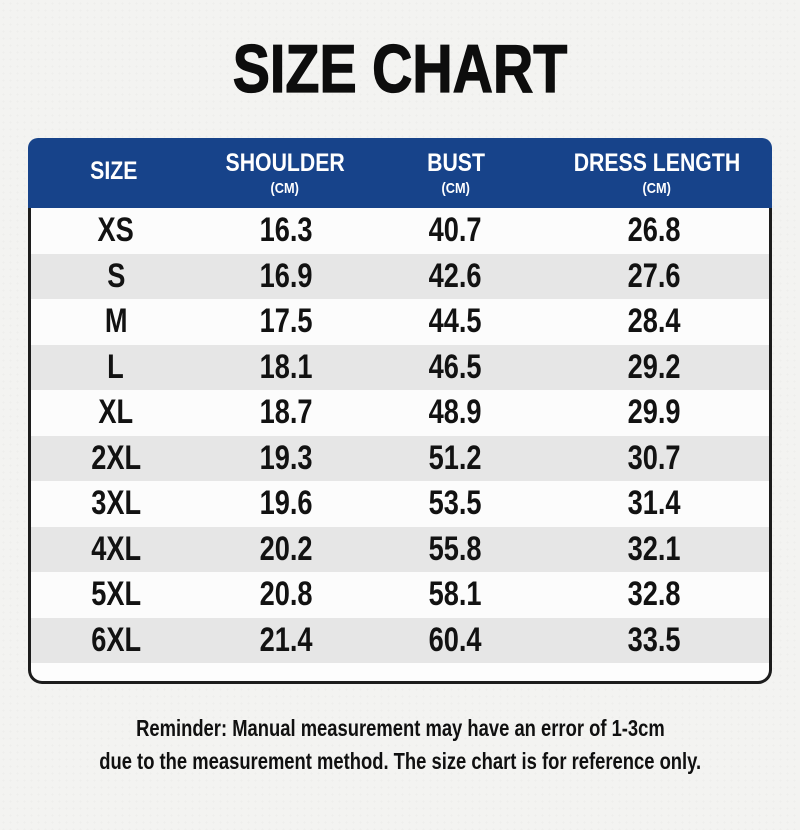  What do you see at coordinates (655, 321) in the screenshot?
I see `dress-length-cell: 28.4` at bounding box center [655, 321].